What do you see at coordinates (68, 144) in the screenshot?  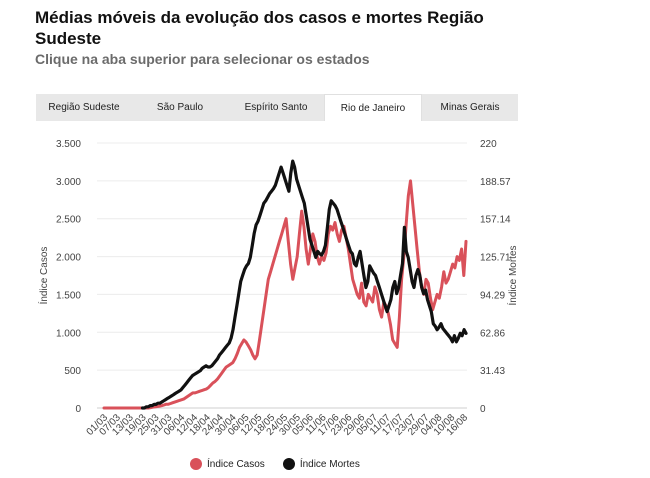 I see `y-tick-left: 3.500` at bounding box center [68, 144].